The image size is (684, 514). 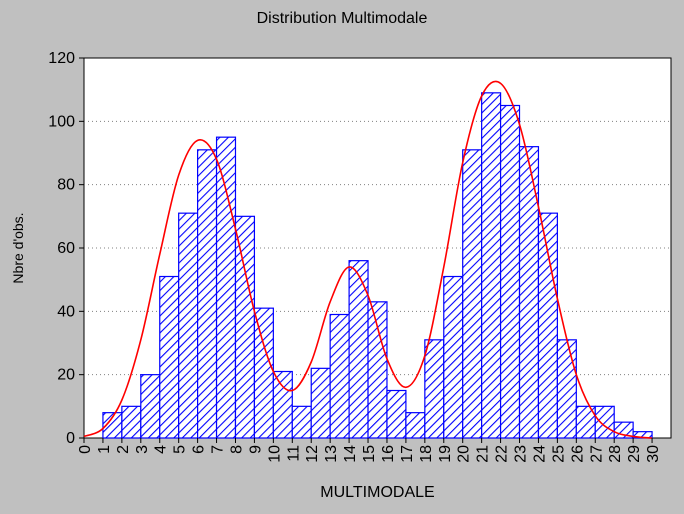 What do you see at coordinates (104, 449) in the screenshot?
I see `x-tick-label: 1` at bounding box center [104, 449].